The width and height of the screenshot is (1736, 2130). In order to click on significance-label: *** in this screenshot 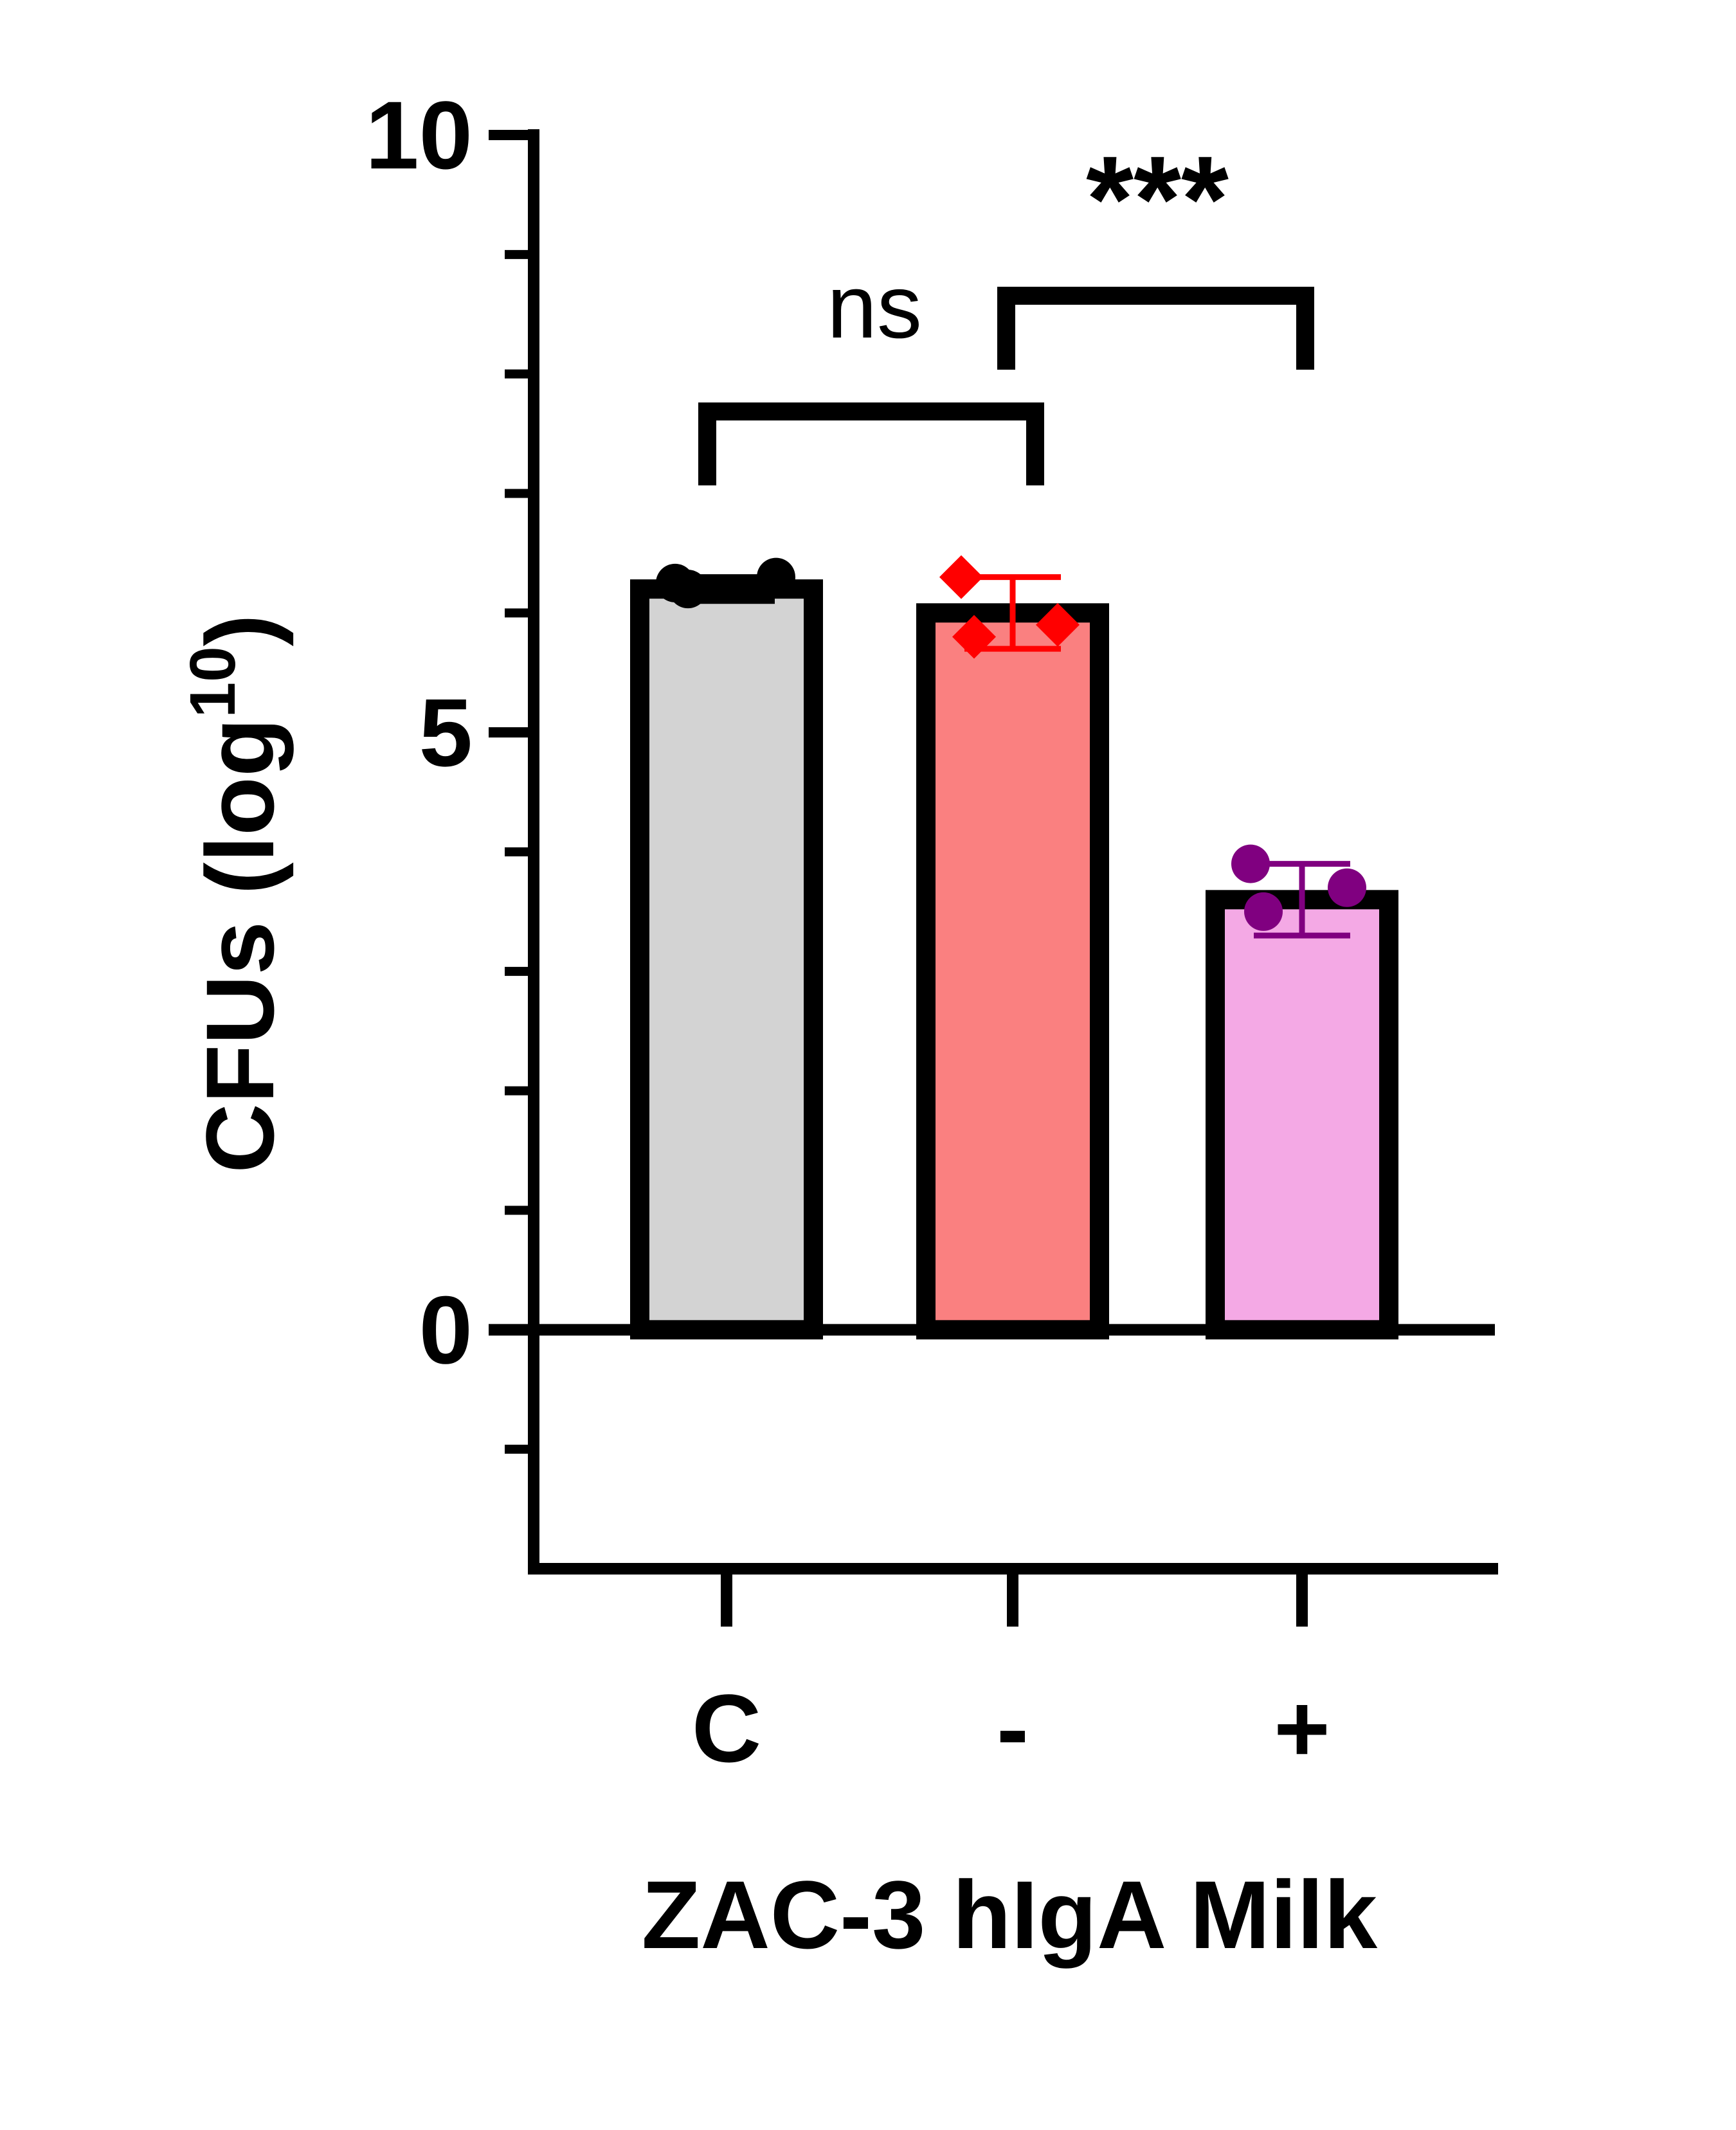, I will do `click(1157, 199)`.